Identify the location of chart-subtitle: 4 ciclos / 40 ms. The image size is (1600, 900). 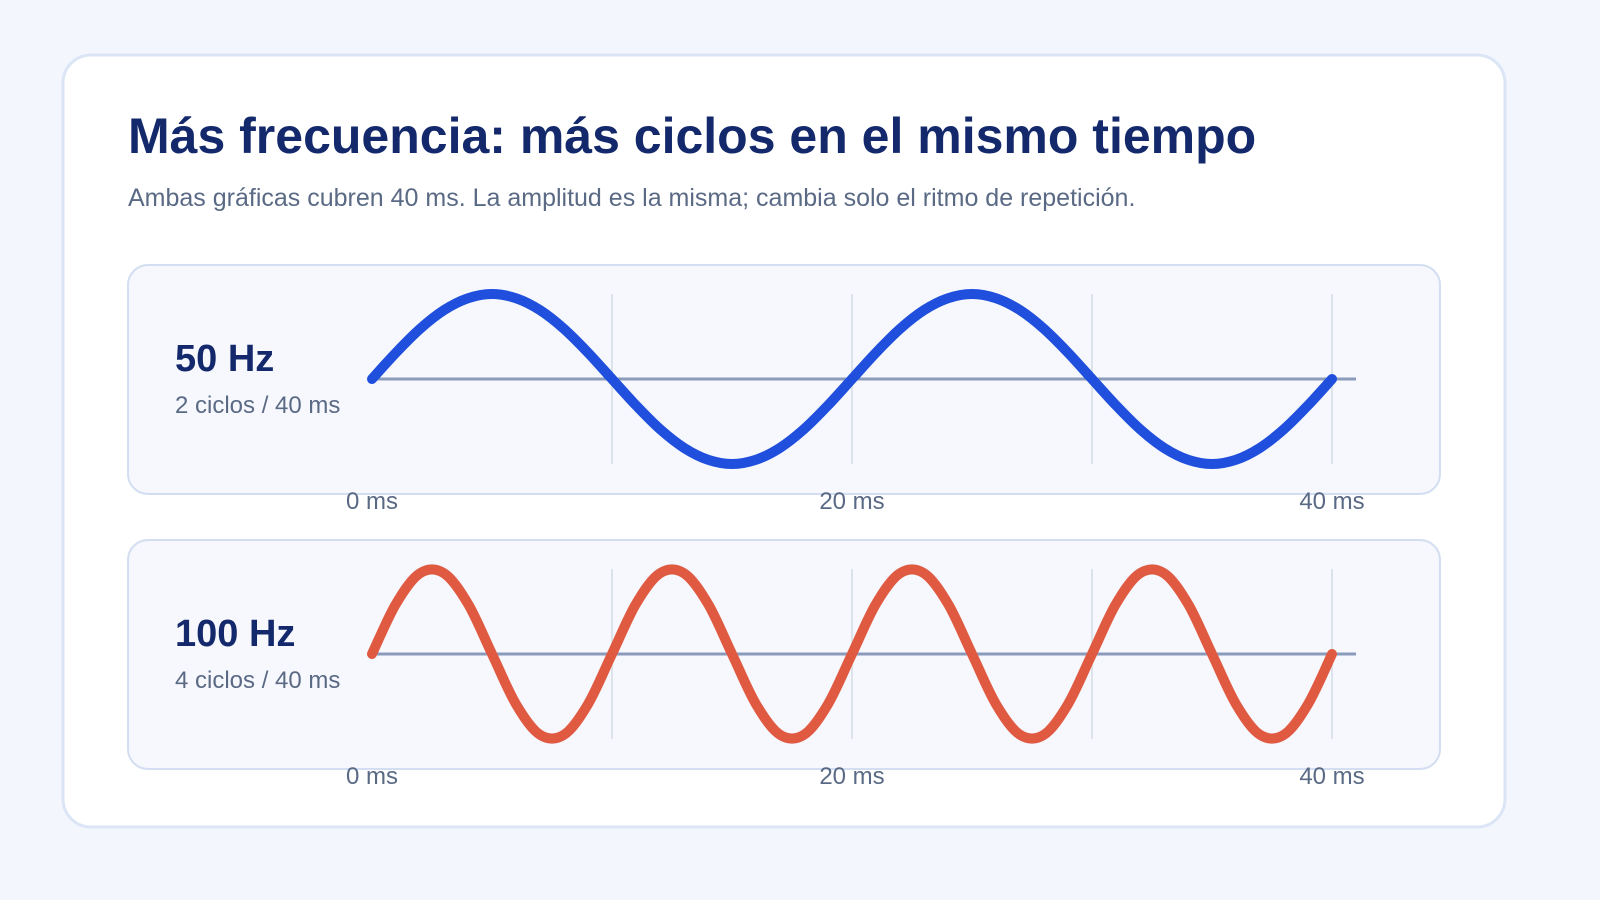
(257, 680).